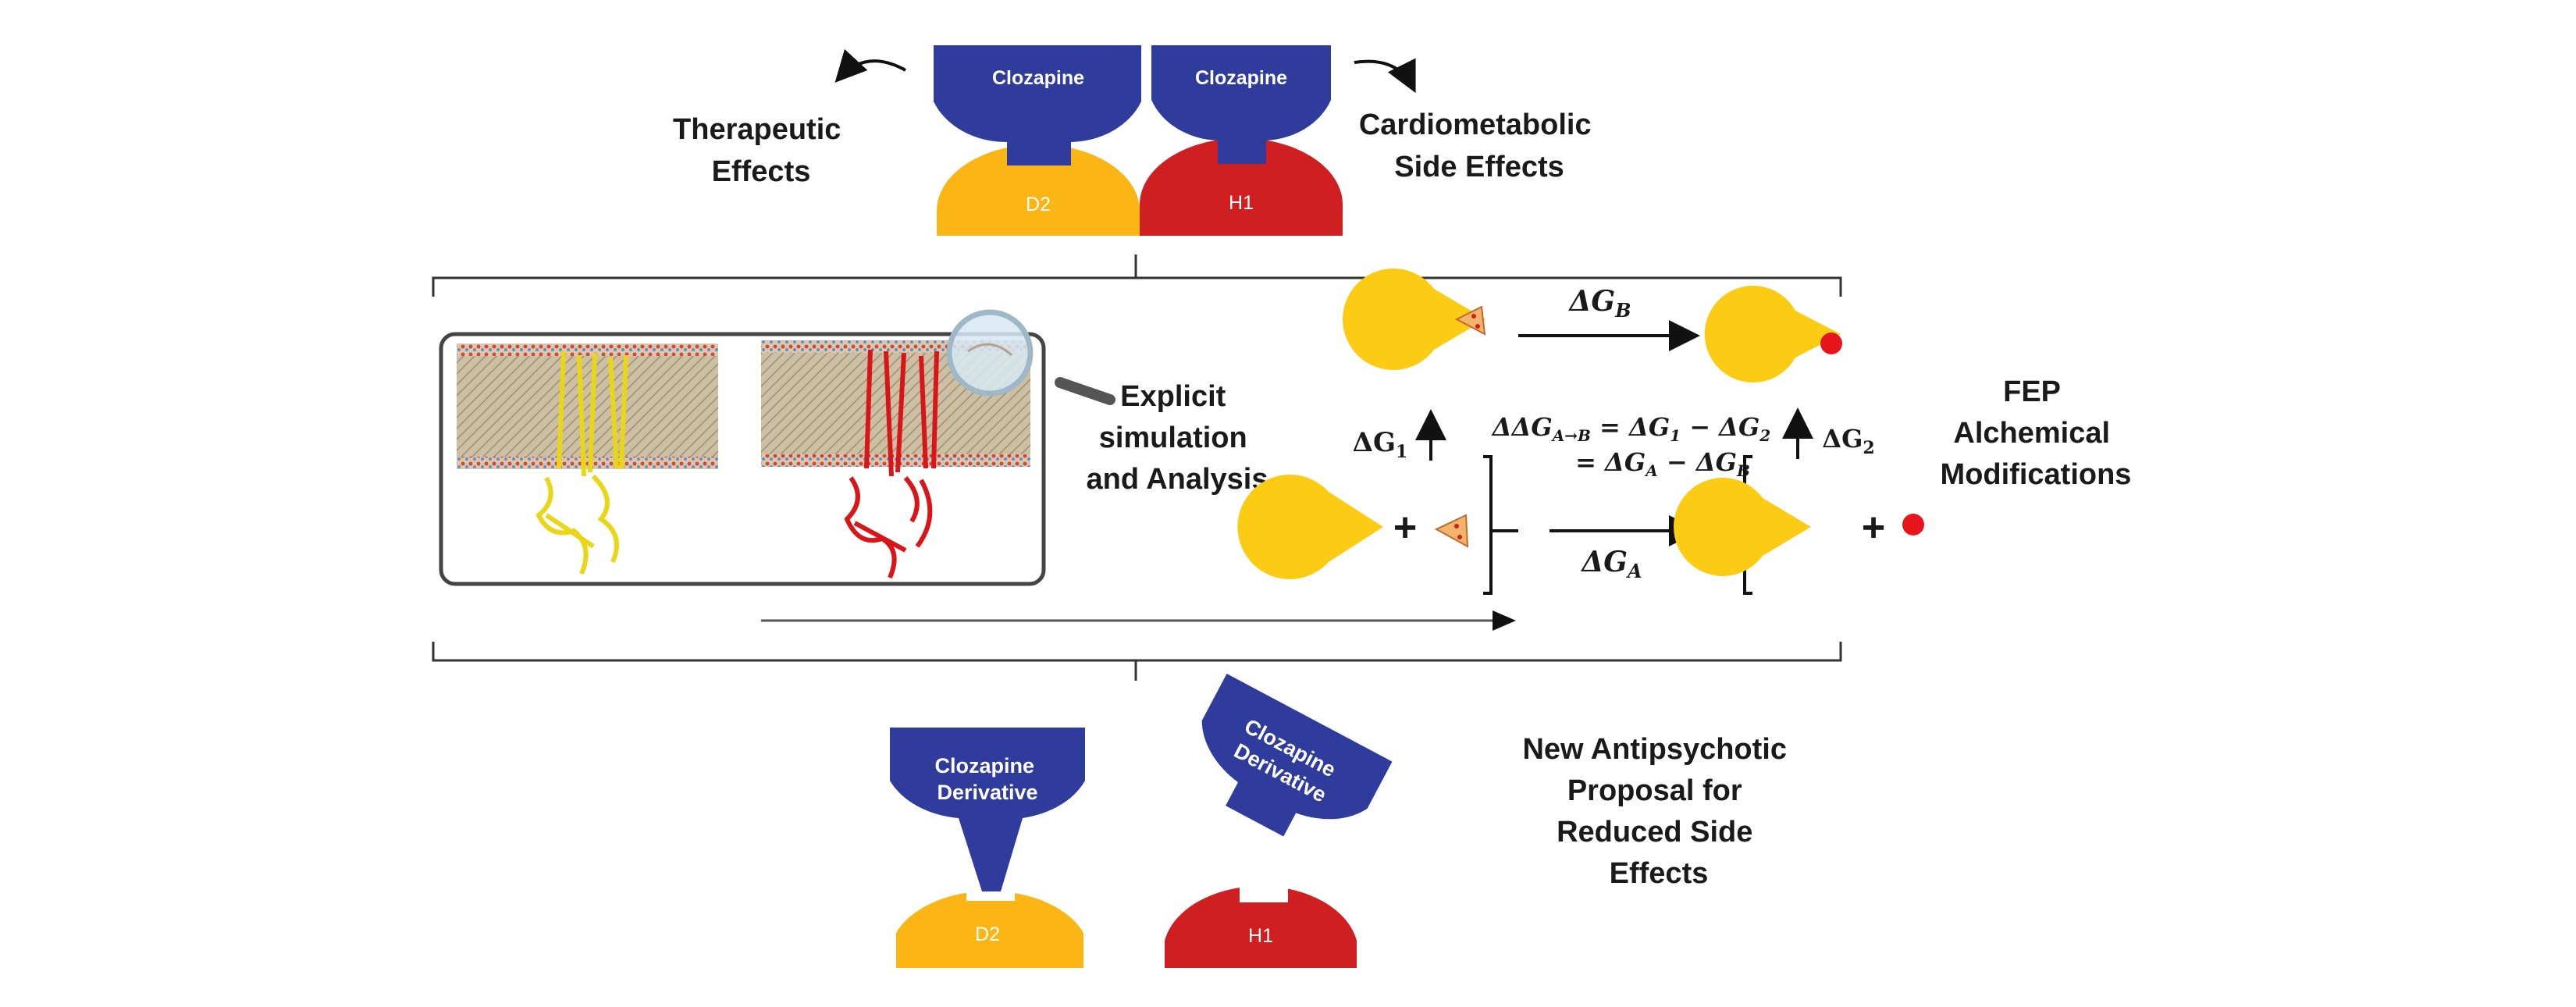 The image size is (2576, 1007). What do you see at coordinates (1038, 78) in the screenshot?
I see `clozapine-label-left: Clozapine` at bounding box center [1038, 78].